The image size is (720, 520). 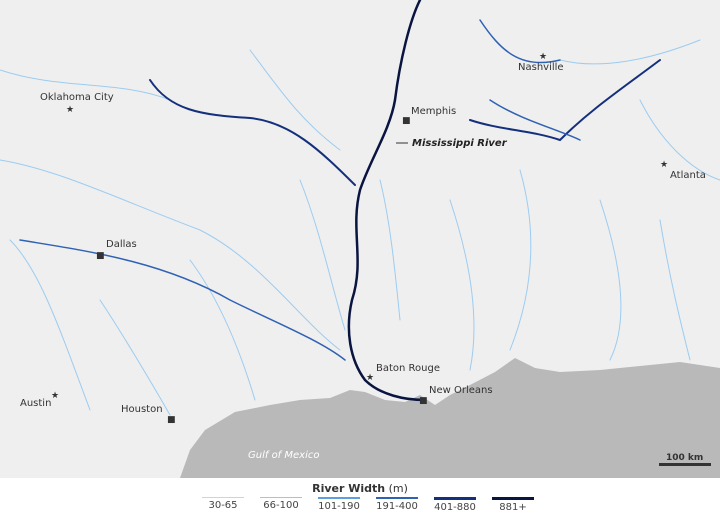 I want to click on city-label: Nashville, so click(x=541, y=67).